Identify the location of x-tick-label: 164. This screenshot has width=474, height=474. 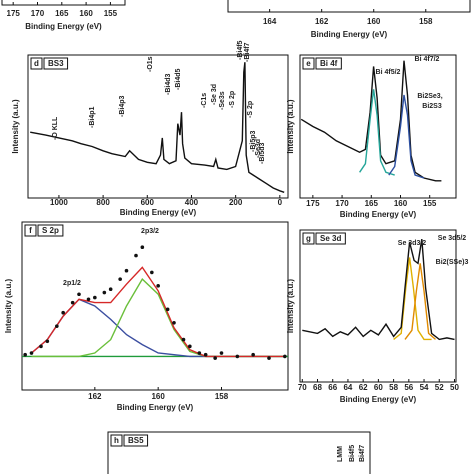
(270, 21).